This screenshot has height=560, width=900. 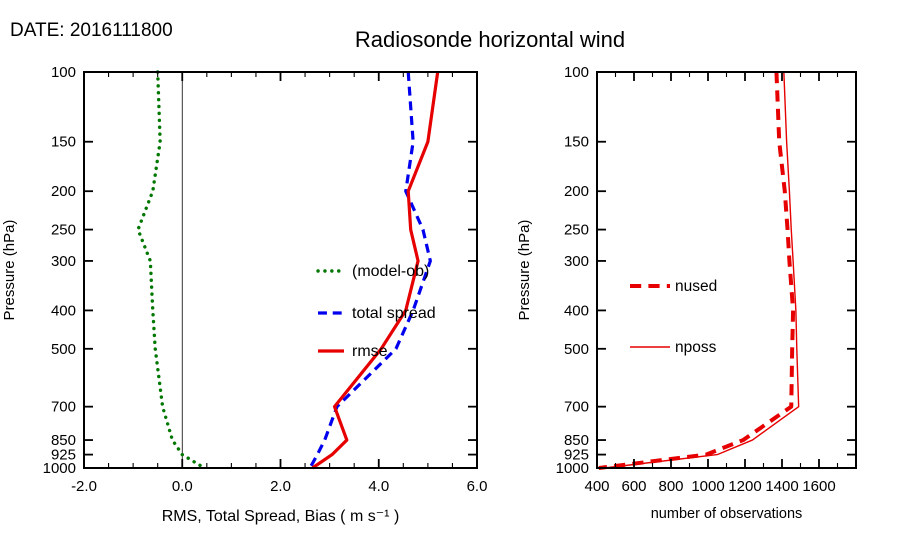 I want to click on x-tick-label: 1000, so click(x=707, y=486).